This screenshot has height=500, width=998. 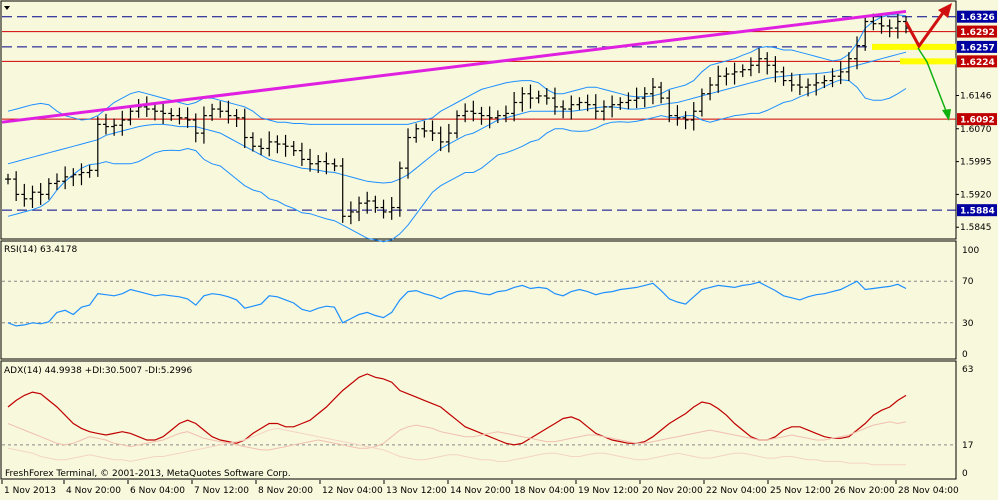 What do you see at coordinates (977, 121) in the screenshot?
I see `price-tag-label: 1.6092` at bounding box center [977, 121].